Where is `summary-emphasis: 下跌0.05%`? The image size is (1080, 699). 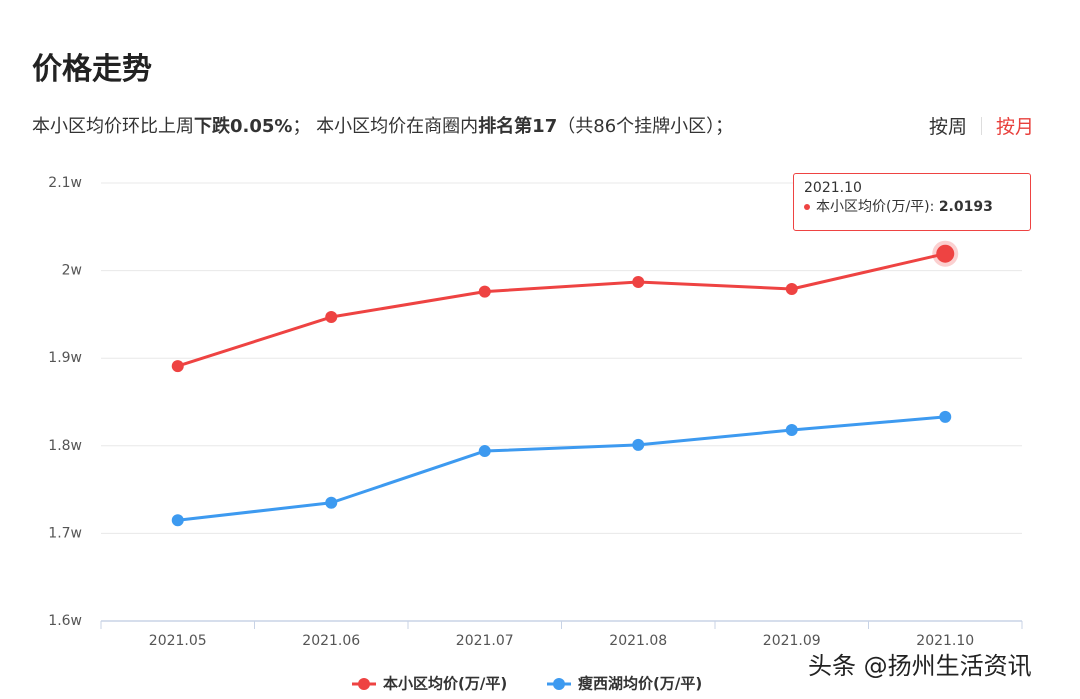
summary-emphasis: 下跌0.05% is located at coordinates (243, 126).